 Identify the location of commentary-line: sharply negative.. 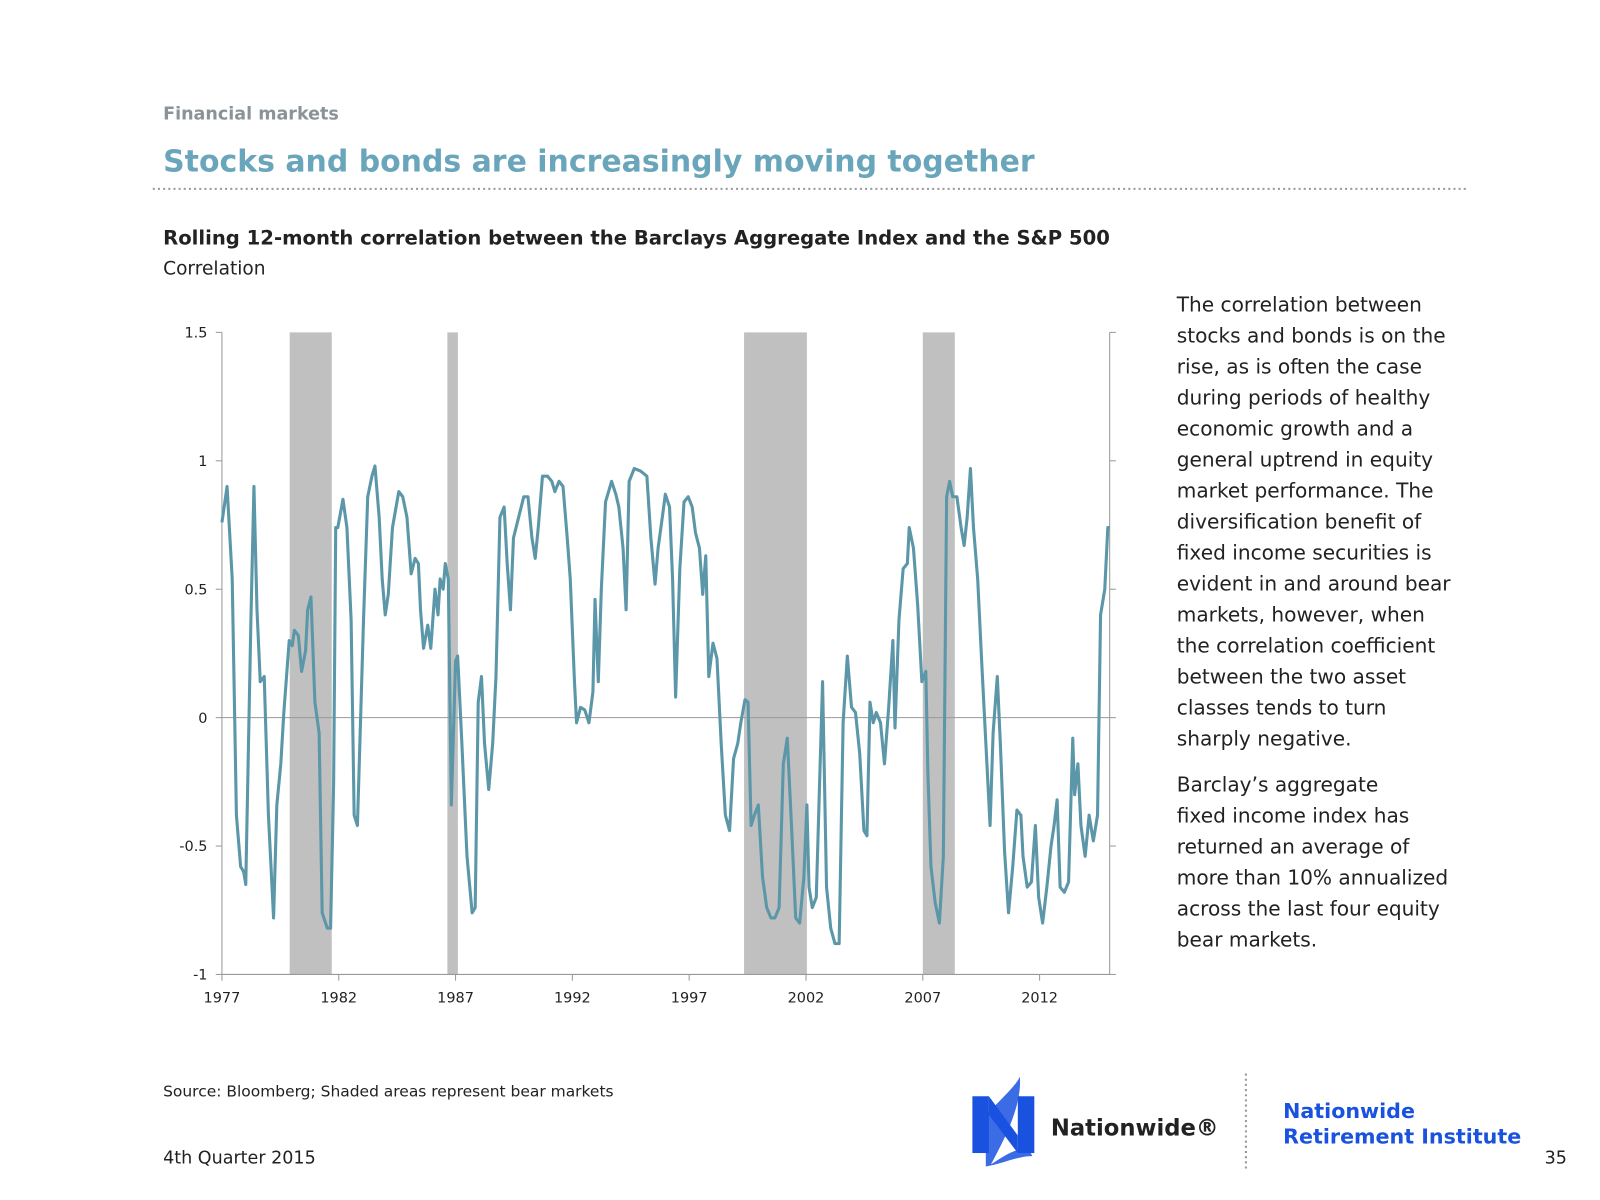
(1264, 738).